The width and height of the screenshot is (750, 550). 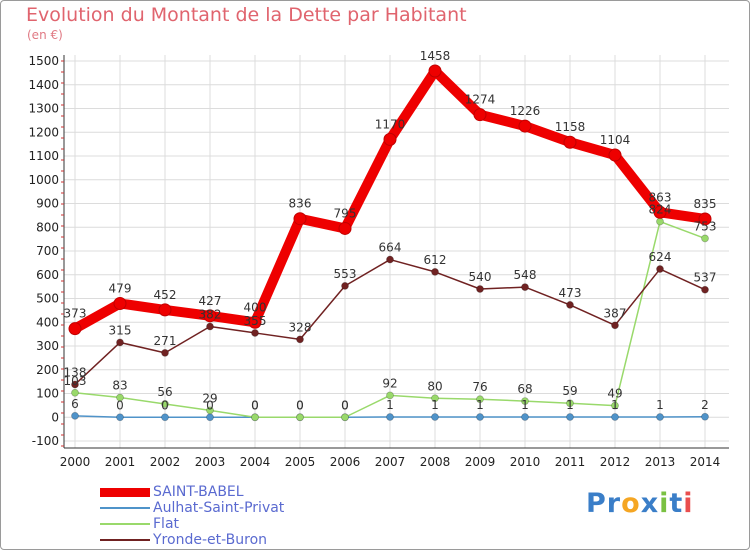 I want to click on data-label: 2, so click(x=705, y=405).